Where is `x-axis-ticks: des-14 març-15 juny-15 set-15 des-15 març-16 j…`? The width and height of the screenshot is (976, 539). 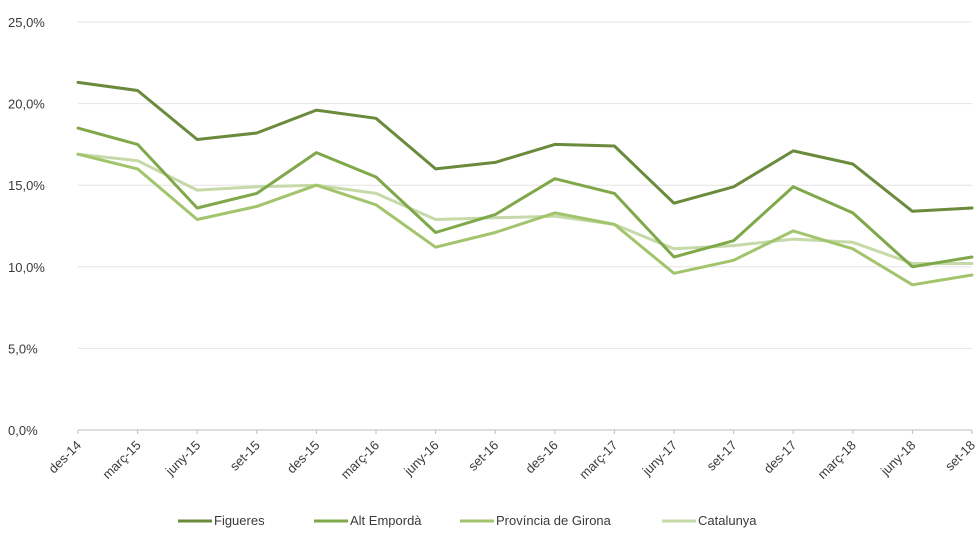 x-axis-ticks: des-14 març-15 juny-15 set-15 des-15 març-16 j… is located at coordinates (510, 456).